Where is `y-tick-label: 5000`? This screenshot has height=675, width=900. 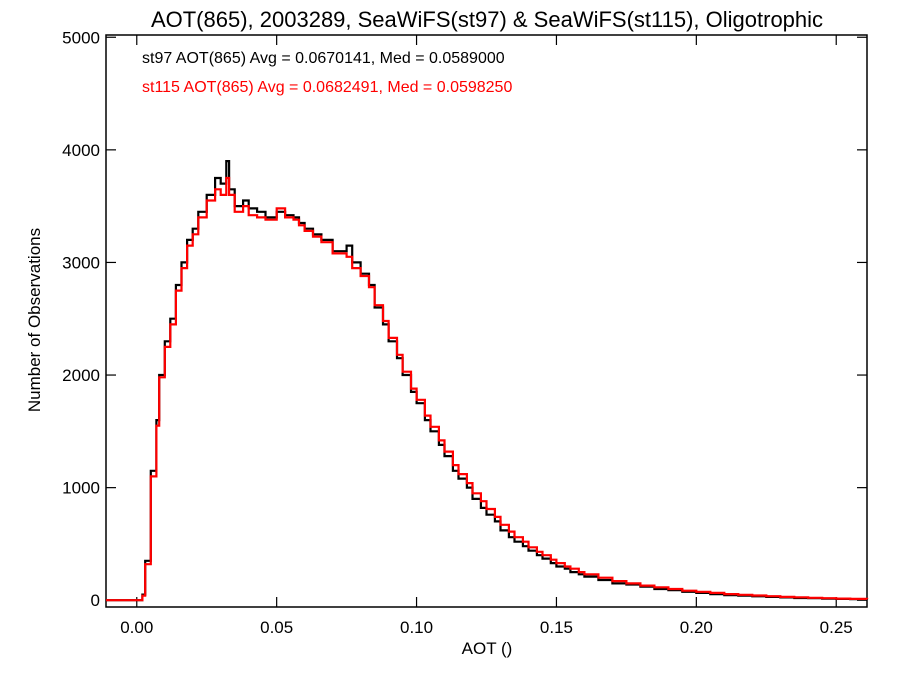
y-tick-label: 5000 is located at coordinates (81, 37).